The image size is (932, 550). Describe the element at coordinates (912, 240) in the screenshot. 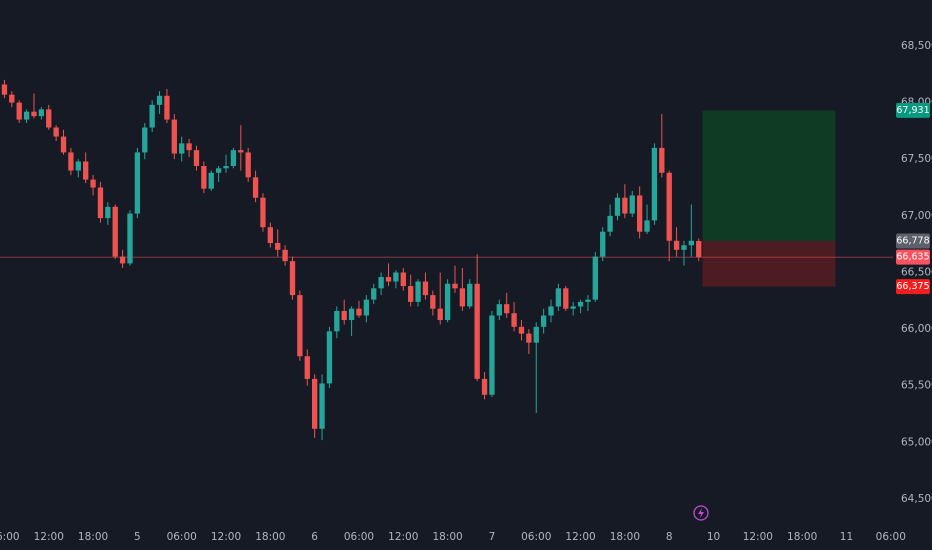

I see `price-label: 66,778` at that location.